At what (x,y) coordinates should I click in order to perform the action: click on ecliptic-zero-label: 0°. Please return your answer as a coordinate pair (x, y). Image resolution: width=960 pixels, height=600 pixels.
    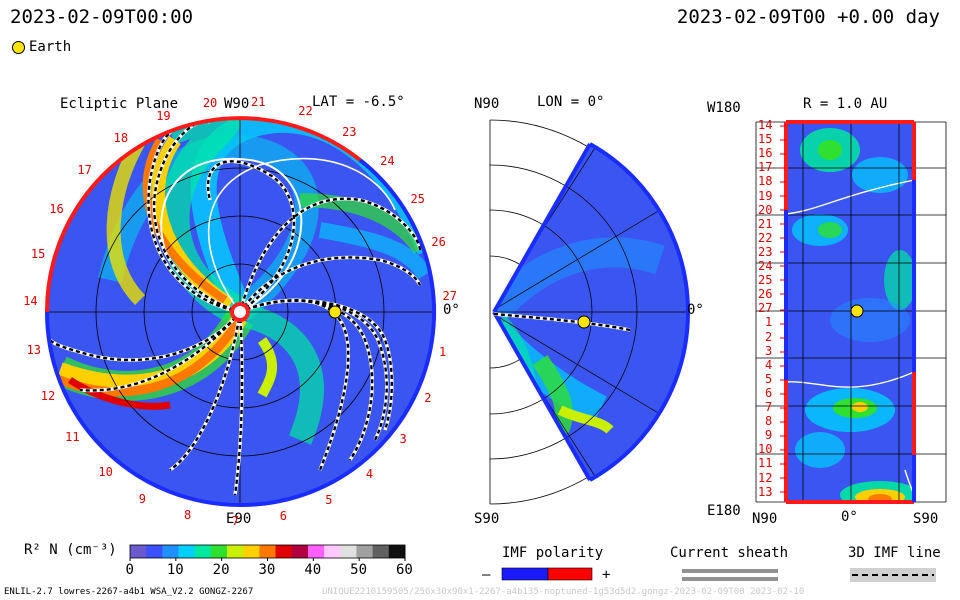
    Looking at the image, I should click on (451, 310).